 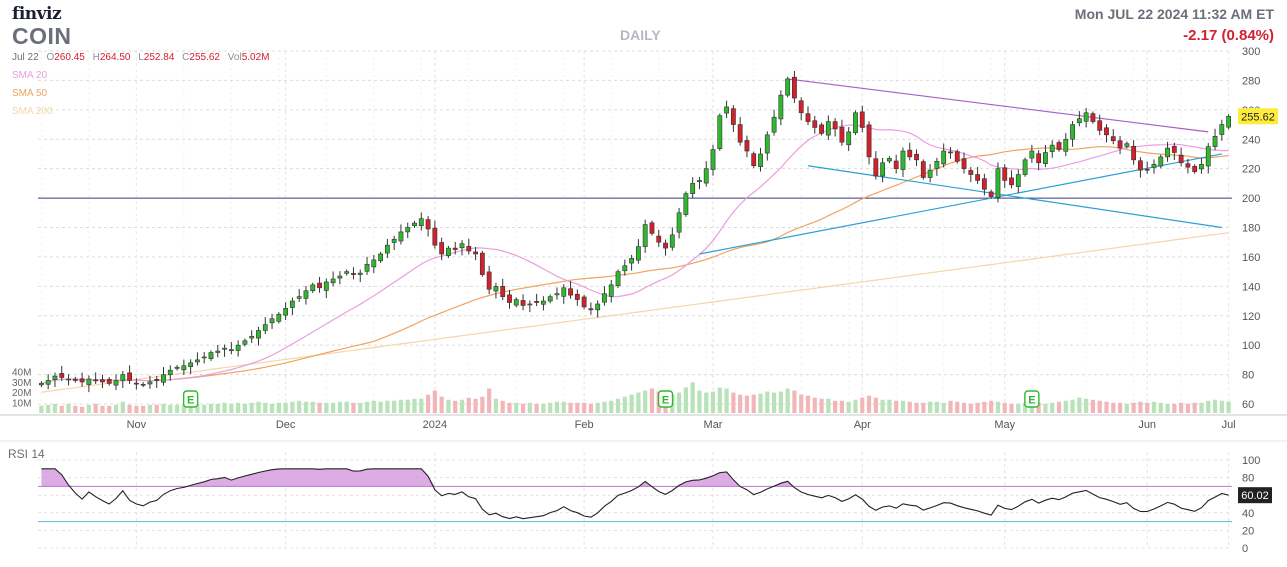 What do you see at coordinates (1251, 81) in the screenshot?
I see `price-tick-label: 280` at bounding box center [1251, 81].